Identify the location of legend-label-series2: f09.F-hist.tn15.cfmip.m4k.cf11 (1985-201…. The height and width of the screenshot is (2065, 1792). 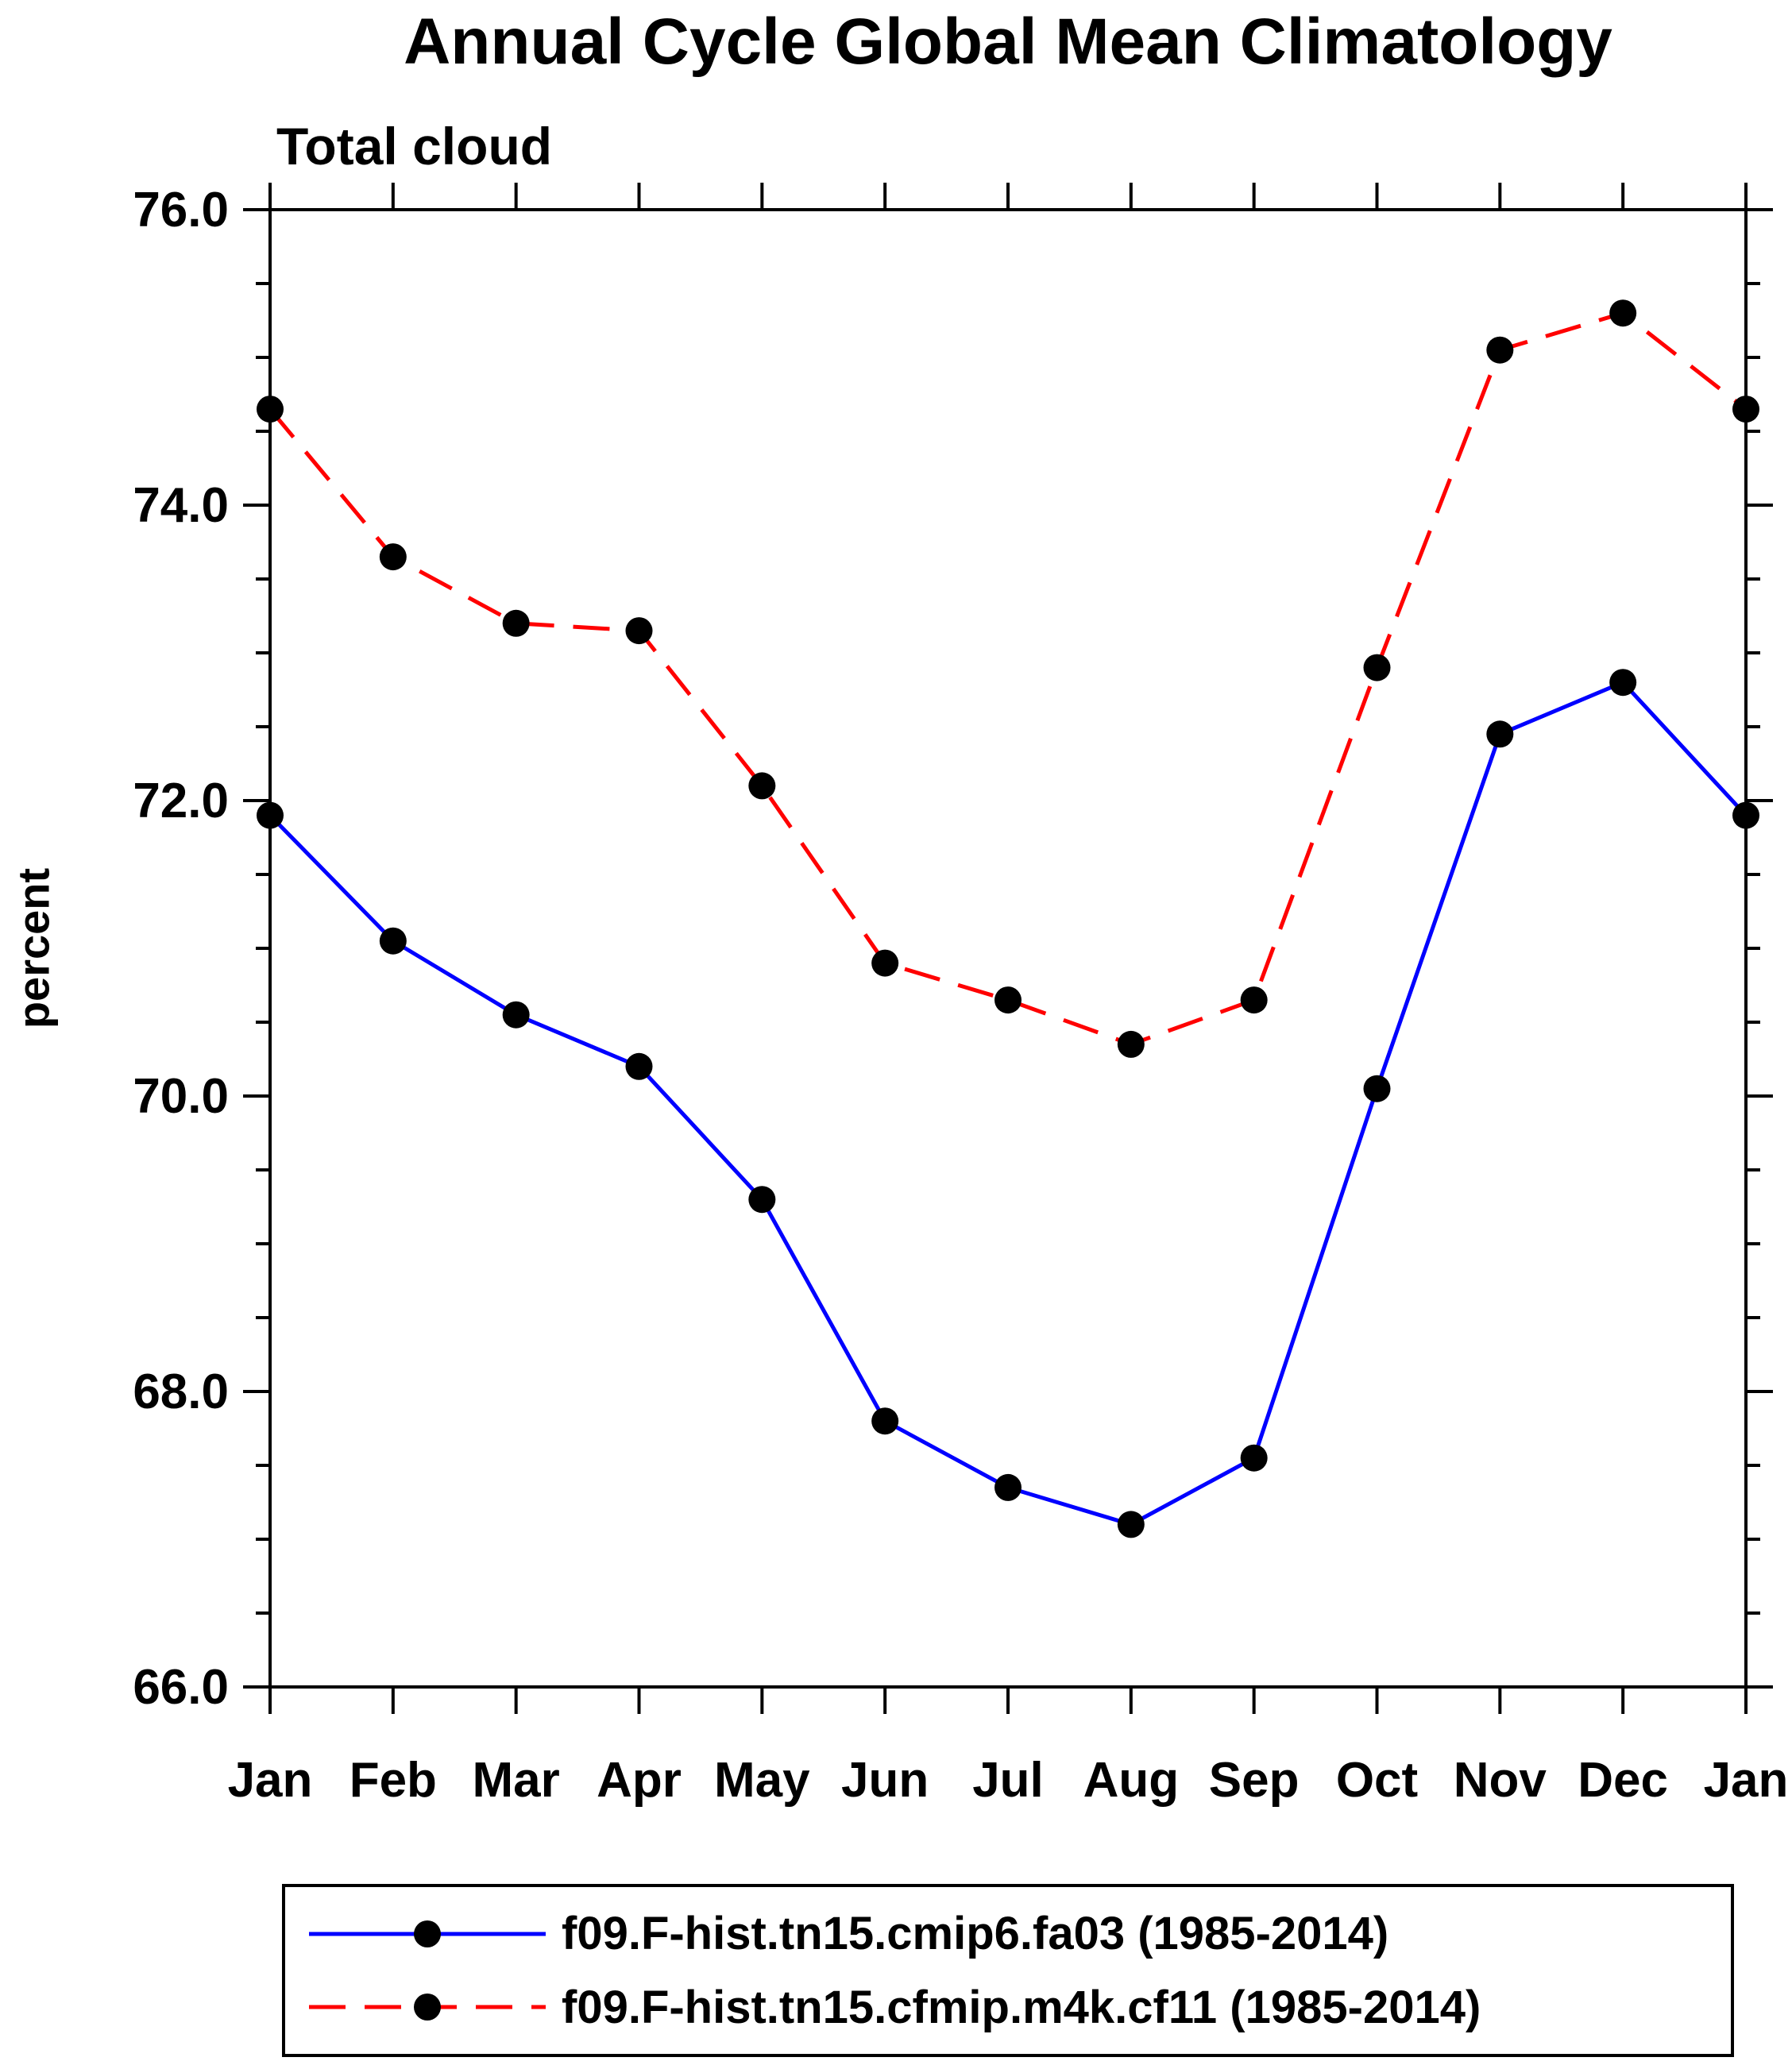
(1022, 2007).